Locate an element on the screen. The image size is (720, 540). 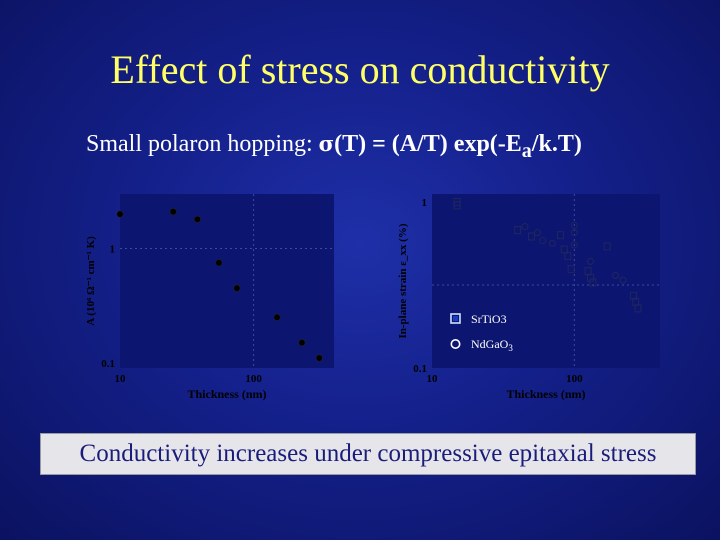
legend-circle-marker is located at coordinates (455, 344).